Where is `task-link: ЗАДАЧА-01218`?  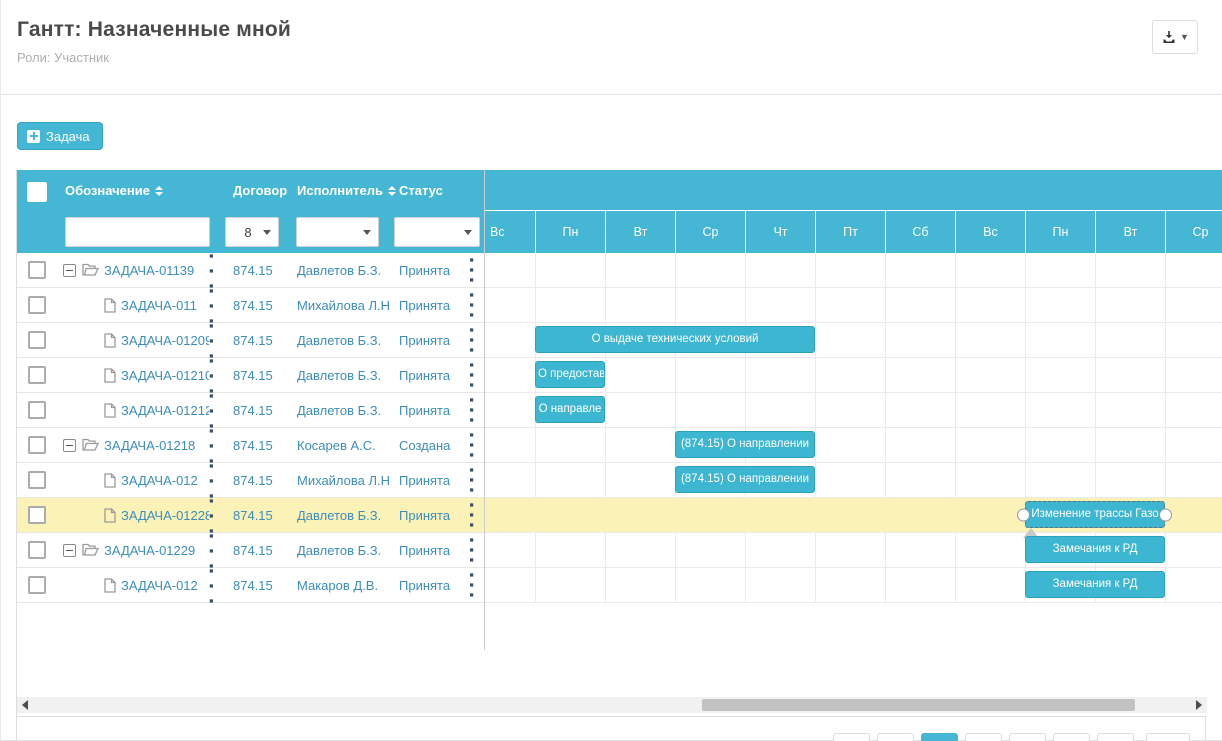 task-link: ЗАДАЧА-01218 is located at coordinates (150, 445).